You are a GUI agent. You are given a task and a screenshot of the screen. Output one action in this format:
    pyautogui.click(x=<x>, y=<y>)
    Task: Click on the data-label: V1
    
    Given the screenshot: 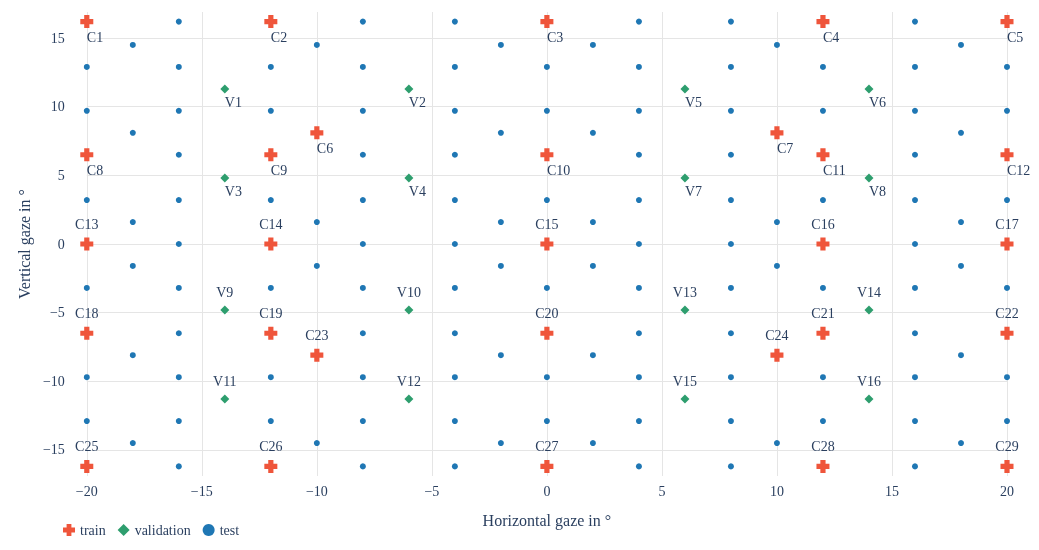 What is the action you would take?
    pyautogui.click(x=233, y=102)
    